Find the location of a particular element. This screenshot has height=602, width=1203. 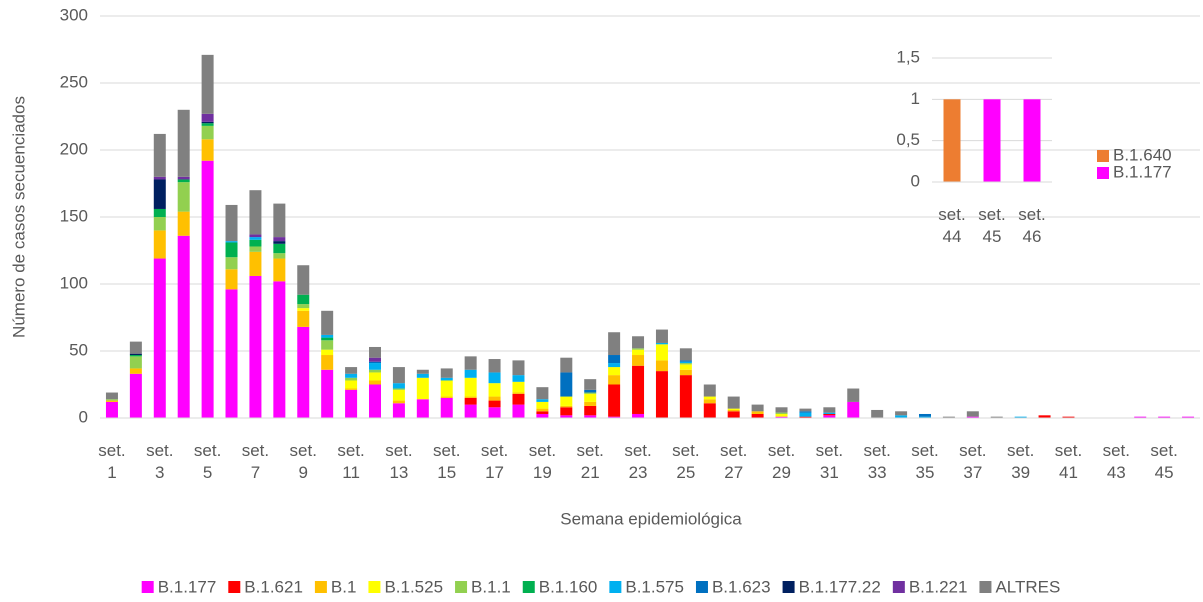

y-tick-label: 1,5 is located at coordinates (908, 56).